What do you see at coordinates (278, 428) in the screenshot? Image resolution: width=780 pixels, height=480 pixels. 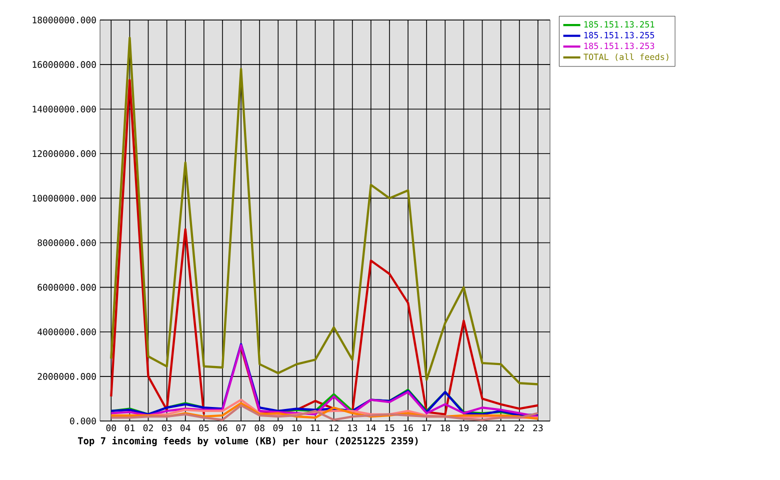 I see `x-tick-label: 09` at bounding box center [278, 428].